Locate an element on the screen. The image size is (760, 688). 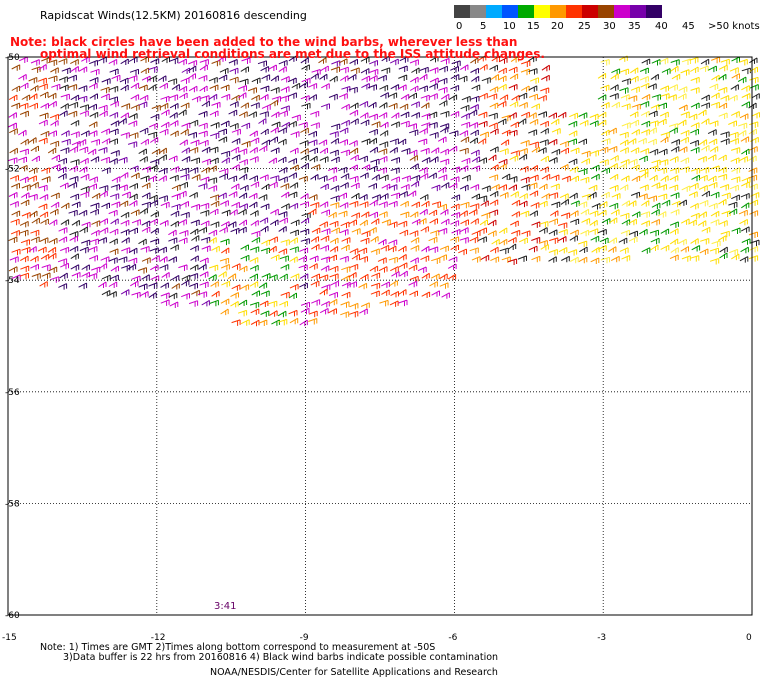
pass-time-label: 3:41 is located at coordinates (225, 606).